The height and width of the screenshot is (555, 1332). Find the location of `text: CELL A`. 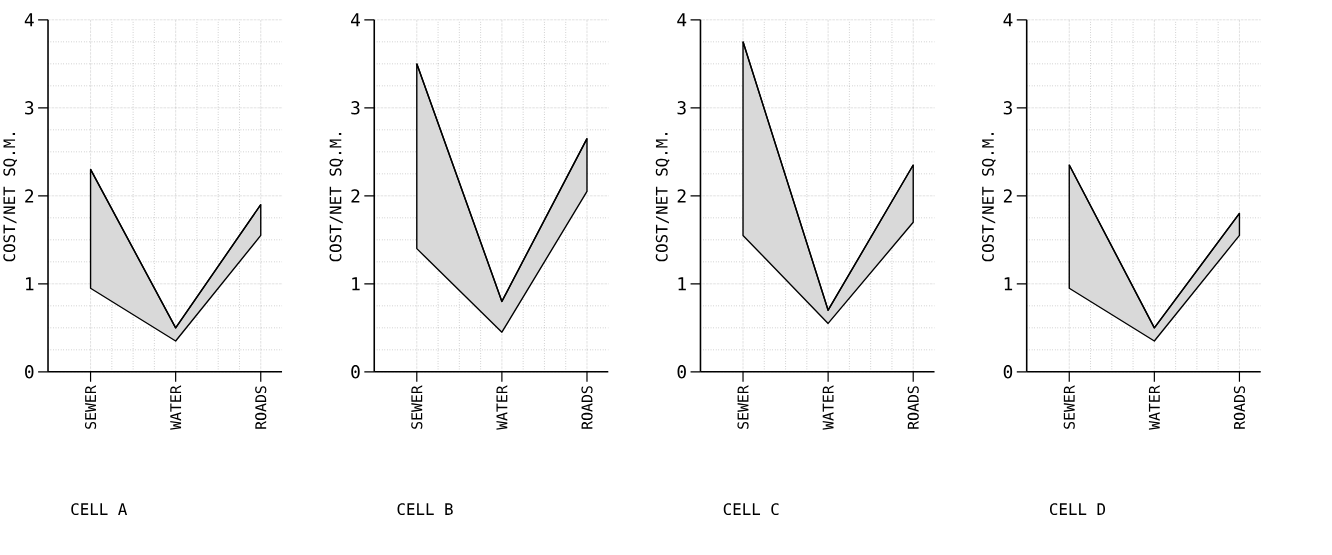

text: CELL A is located at coordinates (99, 509).